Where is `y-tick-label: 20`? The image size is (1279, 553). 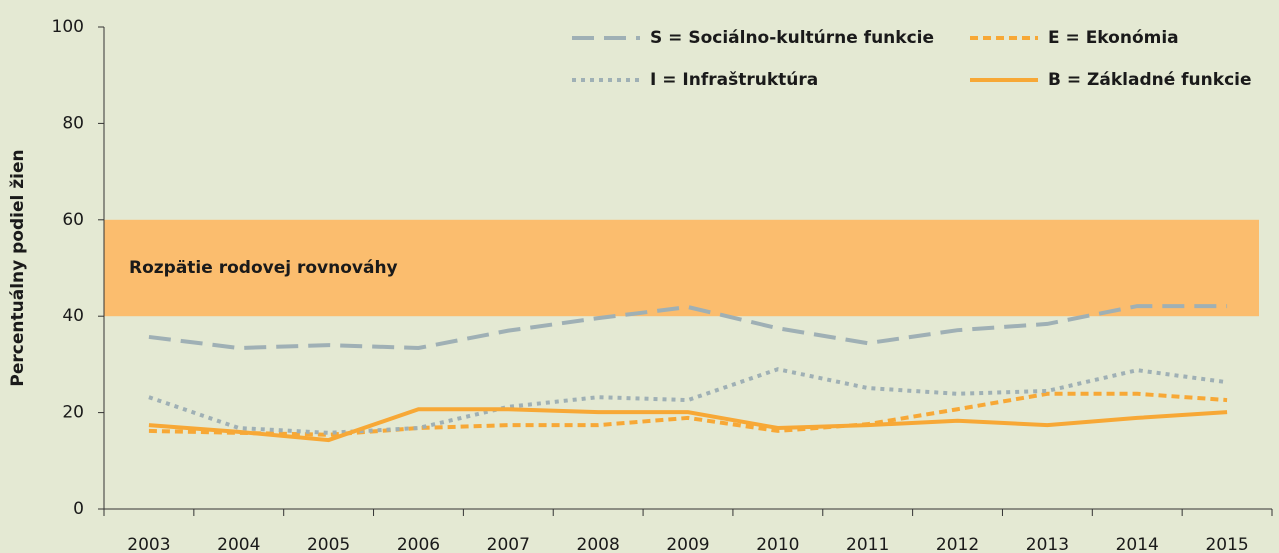 y-tick-label: 20 is located at coordinates (73, 413).